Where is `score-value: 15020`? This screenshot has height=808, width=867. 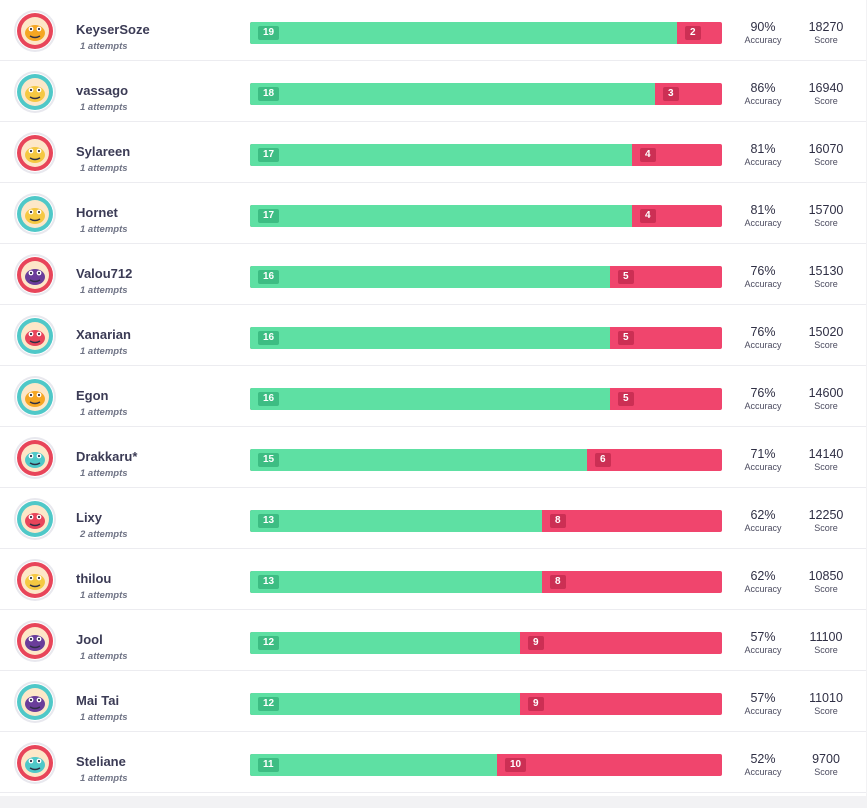
score-value: 15020 is located at coordinates (826, 332).